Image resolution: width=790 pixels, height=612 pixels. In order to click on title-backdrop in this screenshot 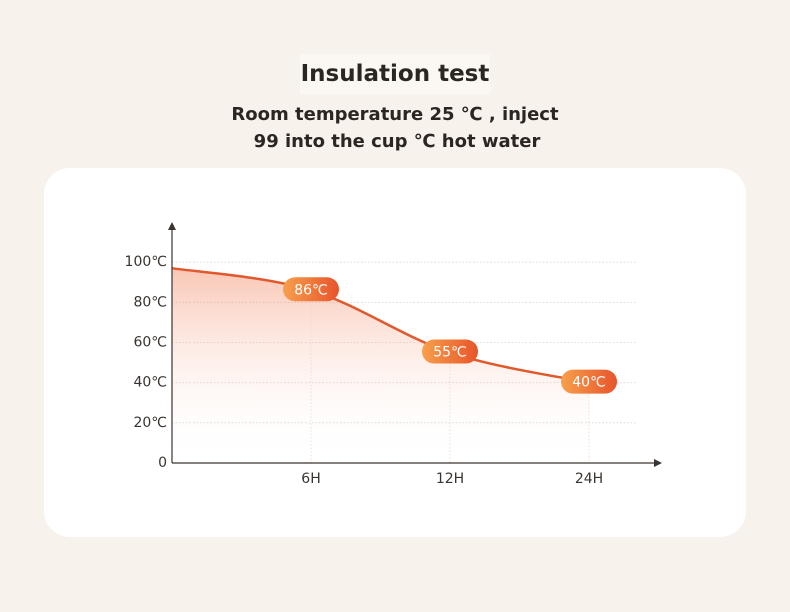, I will do `click(395, 74)`.